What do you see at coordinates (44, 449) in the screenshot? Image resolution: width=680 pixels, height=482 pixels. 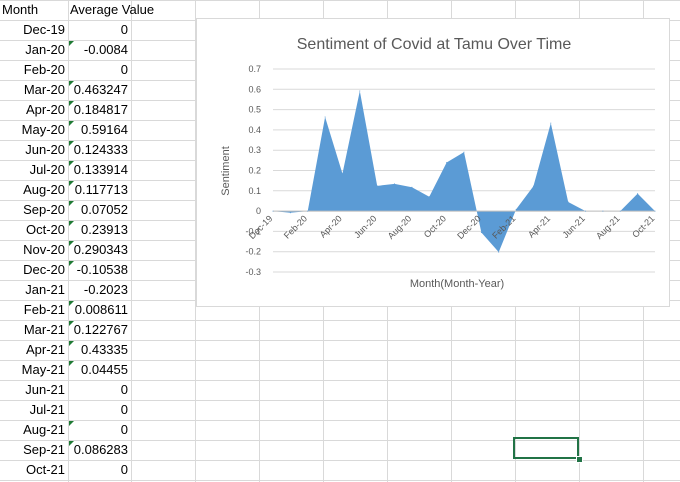 I see `cell-month-21: Sep-21` at bounding box center [44, 449].